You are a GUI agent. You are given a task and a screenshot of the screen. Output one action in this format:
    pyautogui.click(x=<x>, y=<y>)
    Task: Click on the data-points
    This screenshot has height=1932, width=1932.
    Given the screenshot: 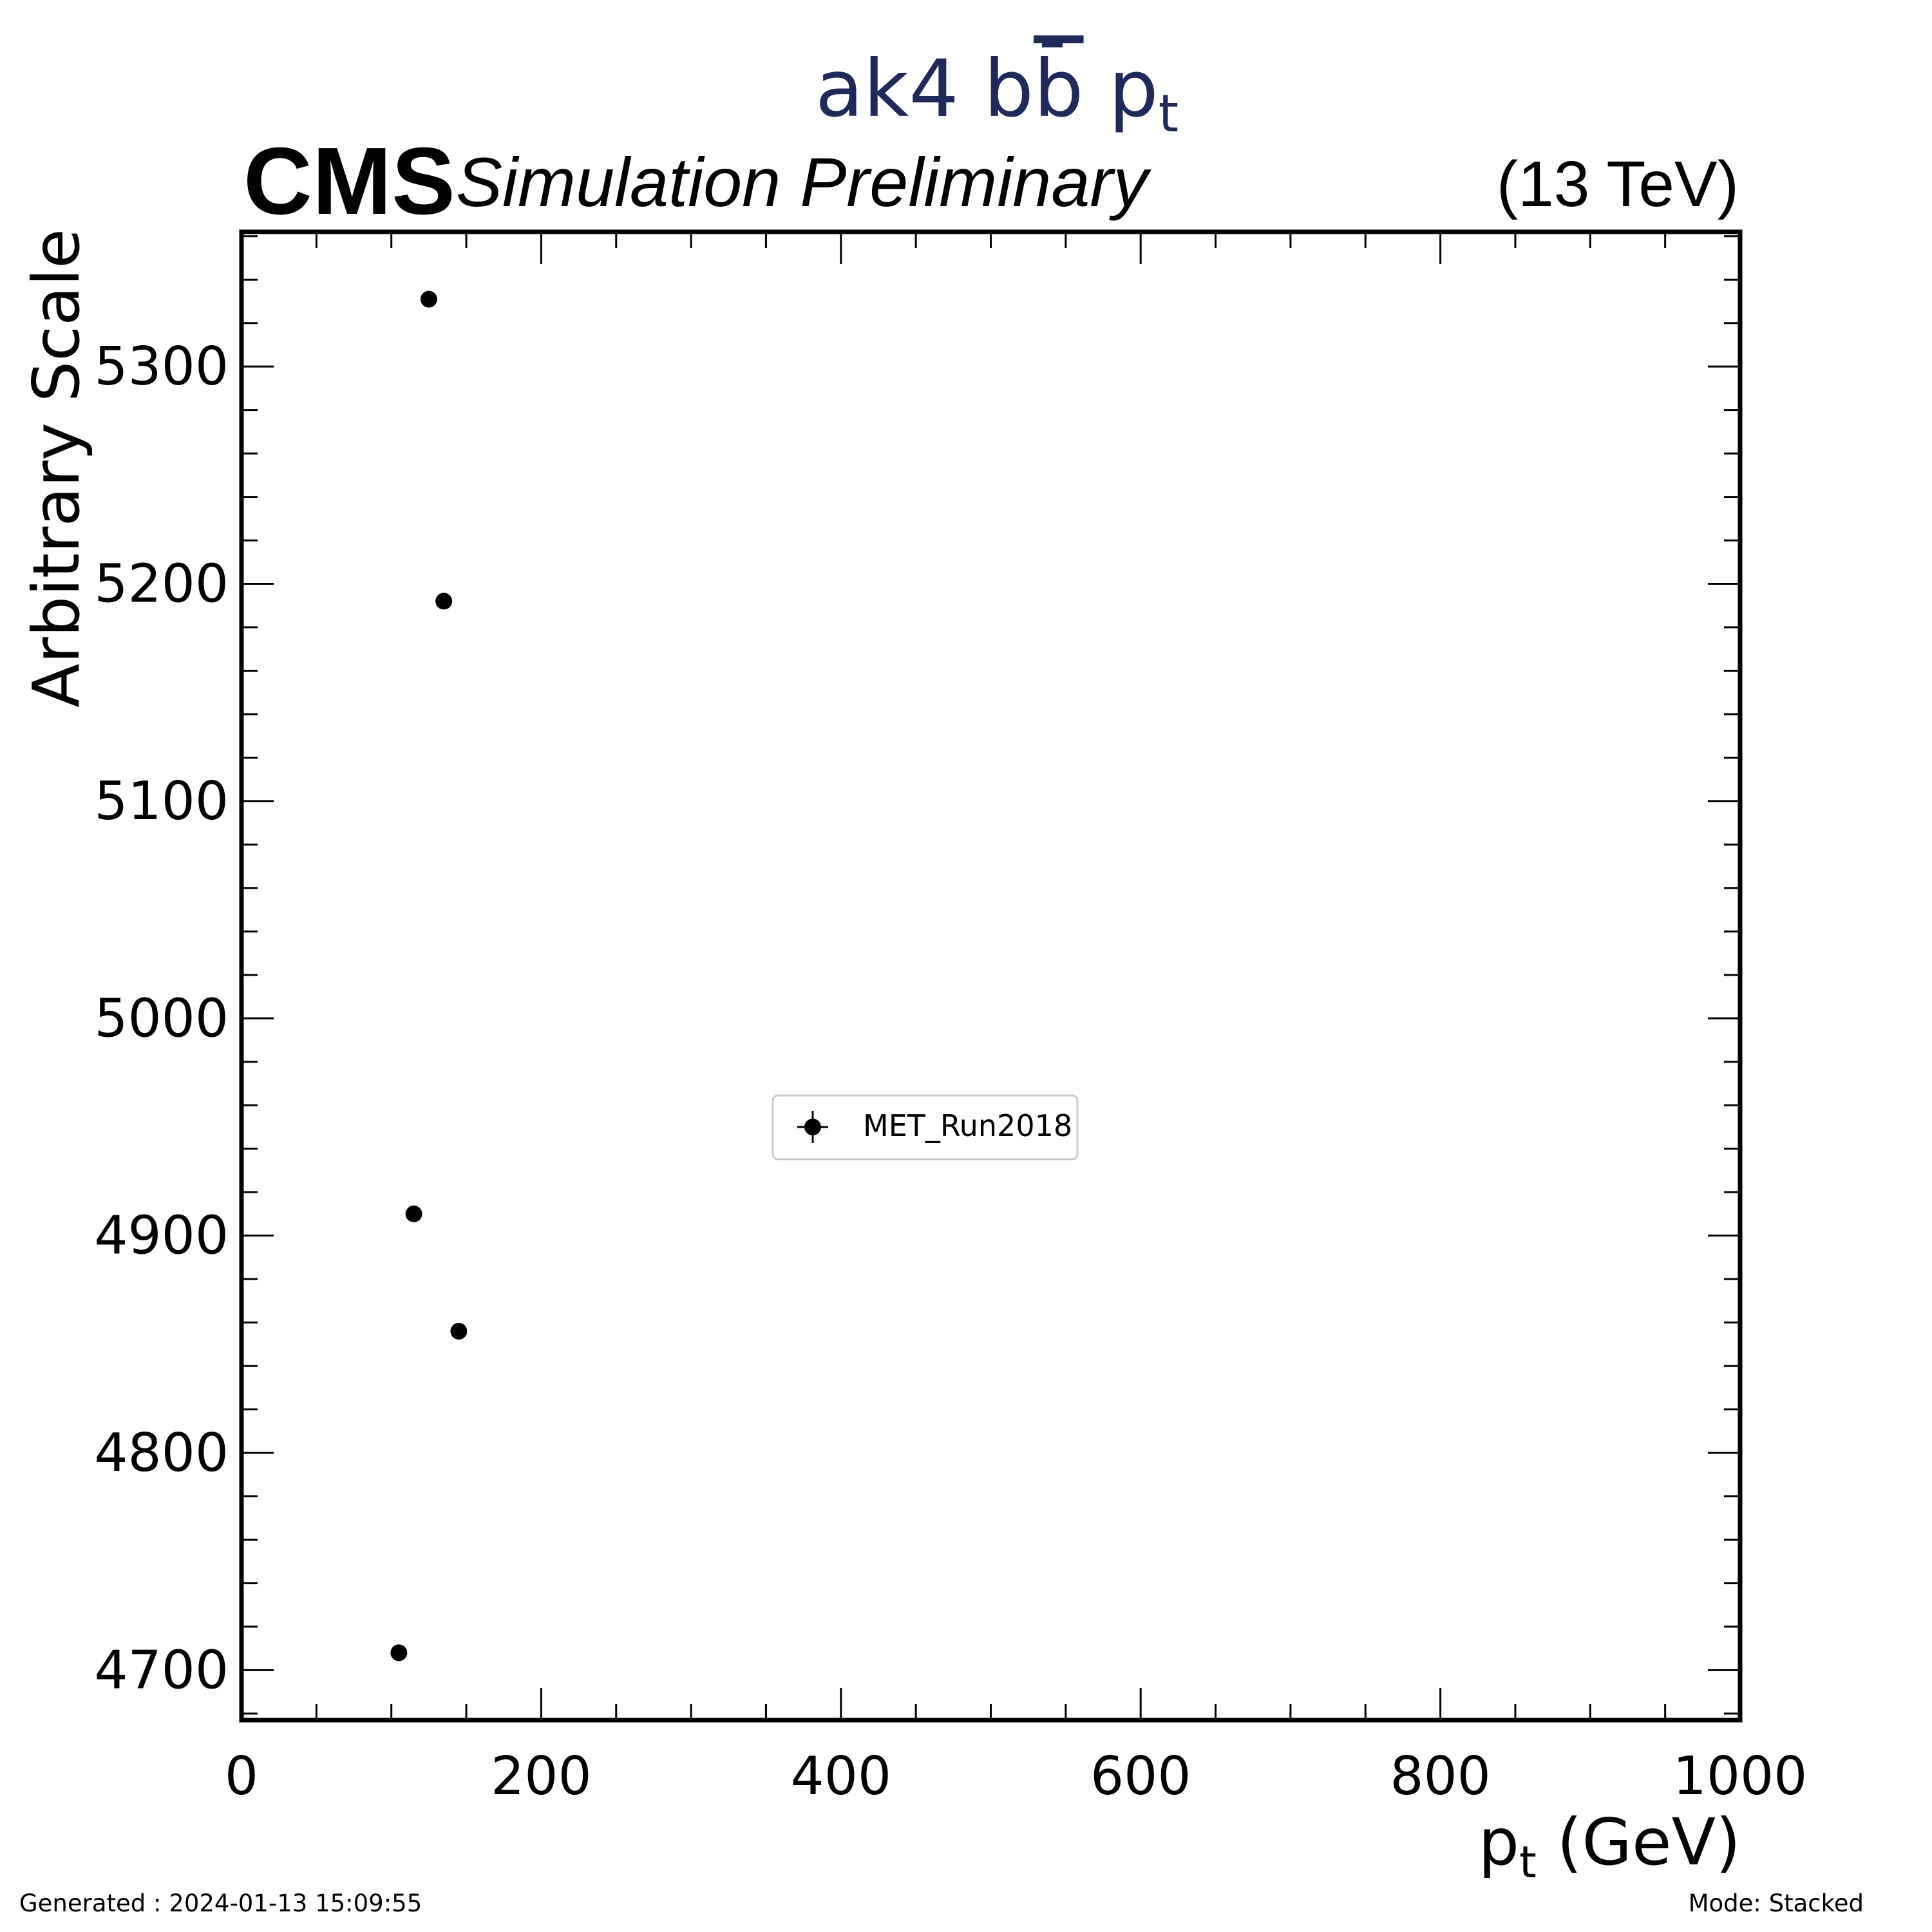 What is the action you would take?
    pyautogui.click(x=429, y=976)
    